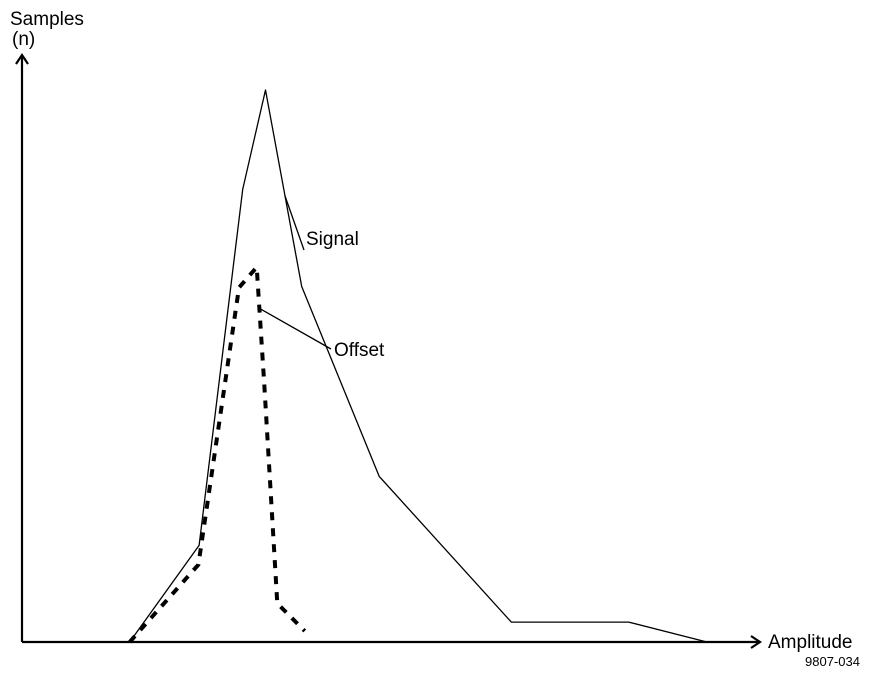 The image size is (870, 673). I want to click on y-axis-label-line2: (n), so click(23, 39).